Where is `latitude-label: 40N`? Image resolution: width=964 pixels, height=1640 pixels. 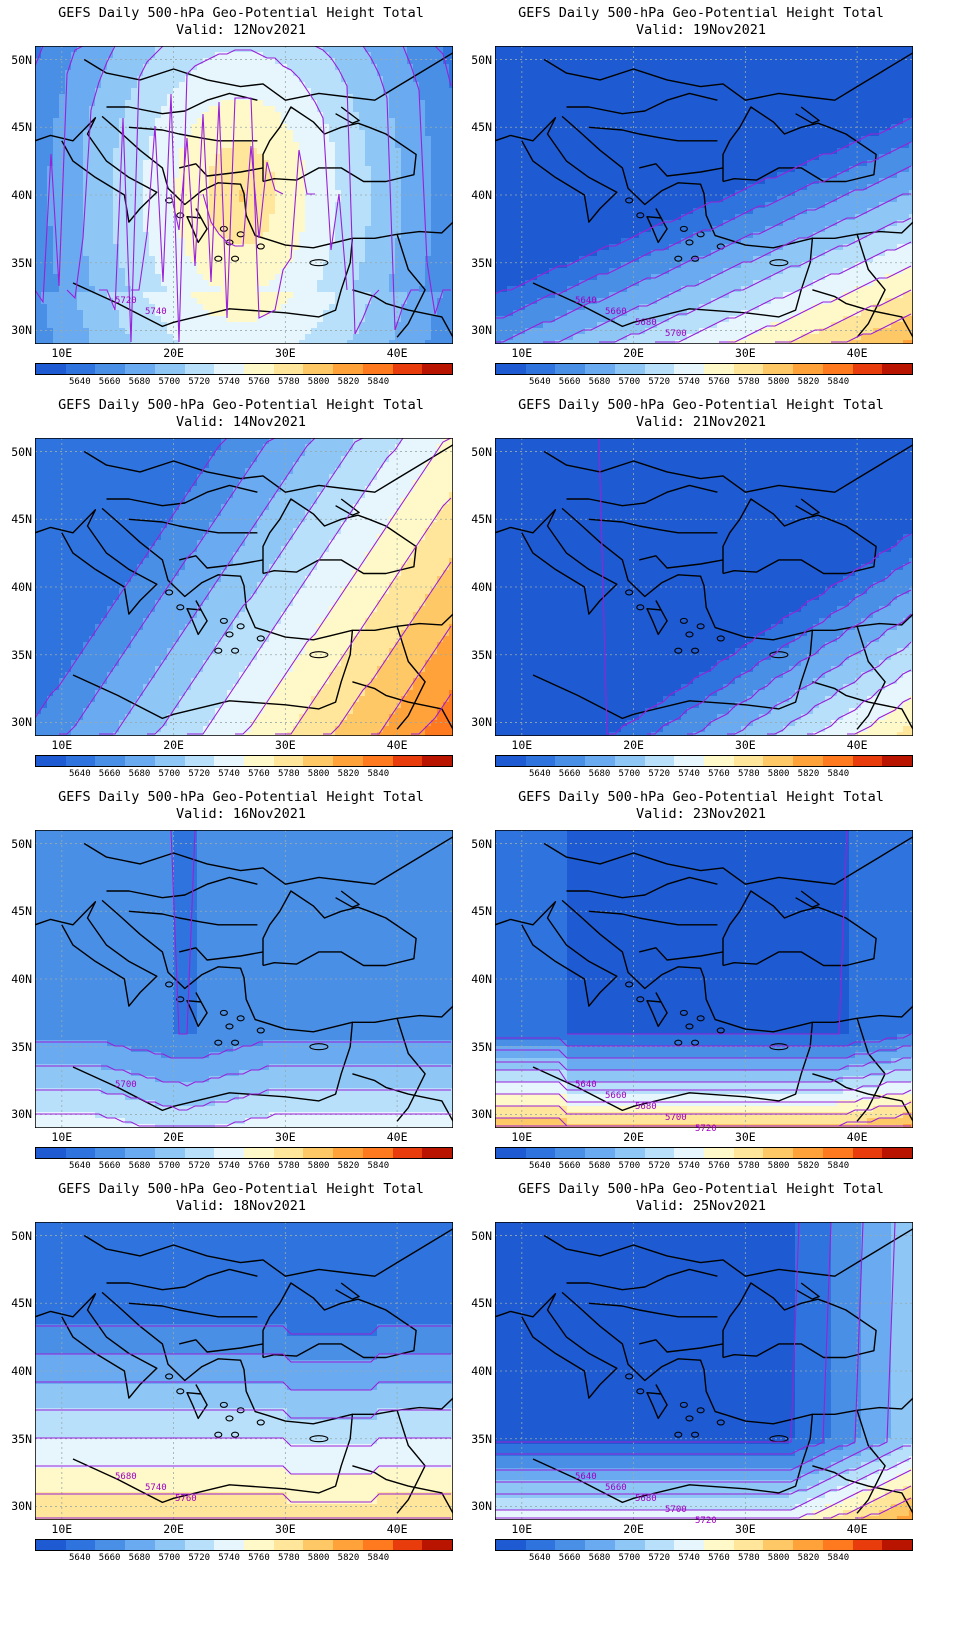
latitude-label: 40N is located at coordinates (16, 979).